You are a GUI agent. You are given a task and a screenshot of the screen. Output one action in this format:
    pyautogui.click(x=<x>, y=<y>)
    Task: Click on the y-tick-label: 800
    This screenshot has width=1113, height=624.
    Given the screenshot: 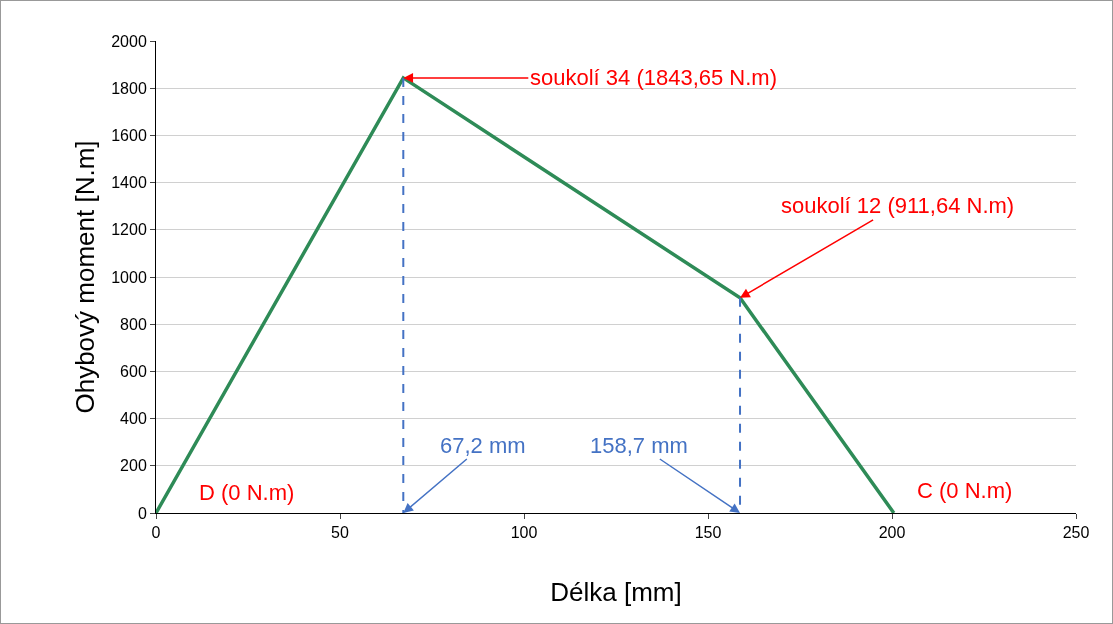 What is the action you would take?
    pyautogui.click(x=133, y=324)
    